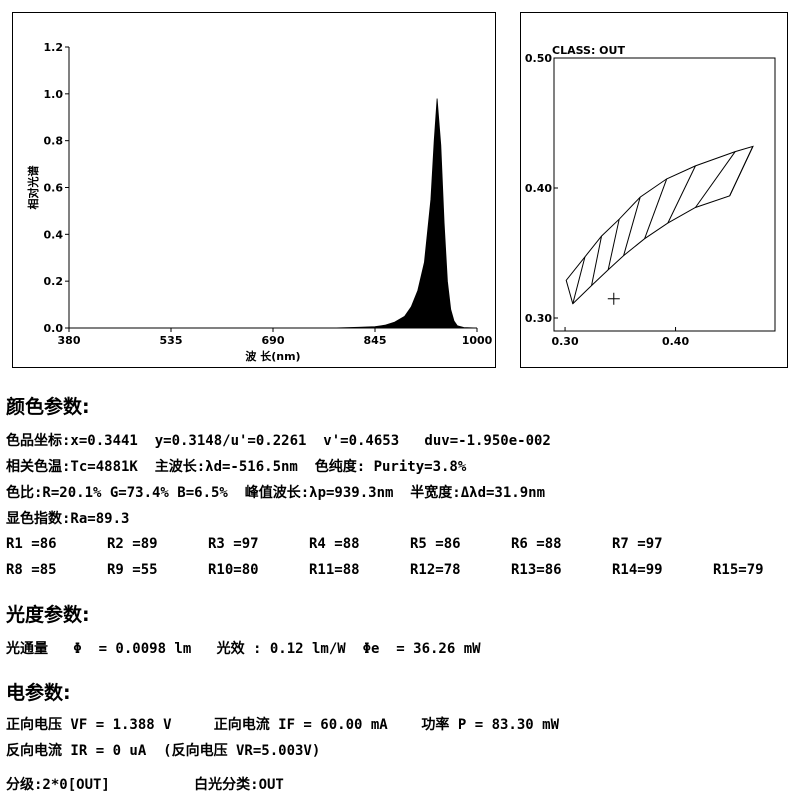  I want to click on y-tick-label: 0.6, so click(54, 188).